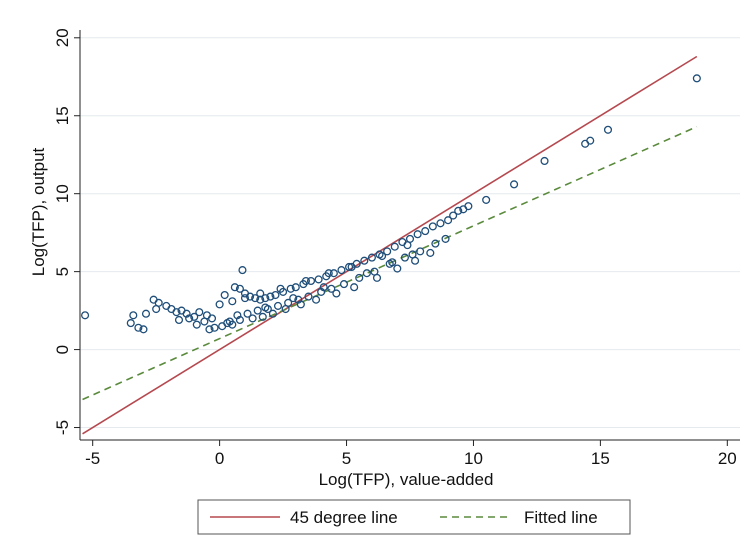  I want to click on y-tick-label: 20, so click(62, 37).